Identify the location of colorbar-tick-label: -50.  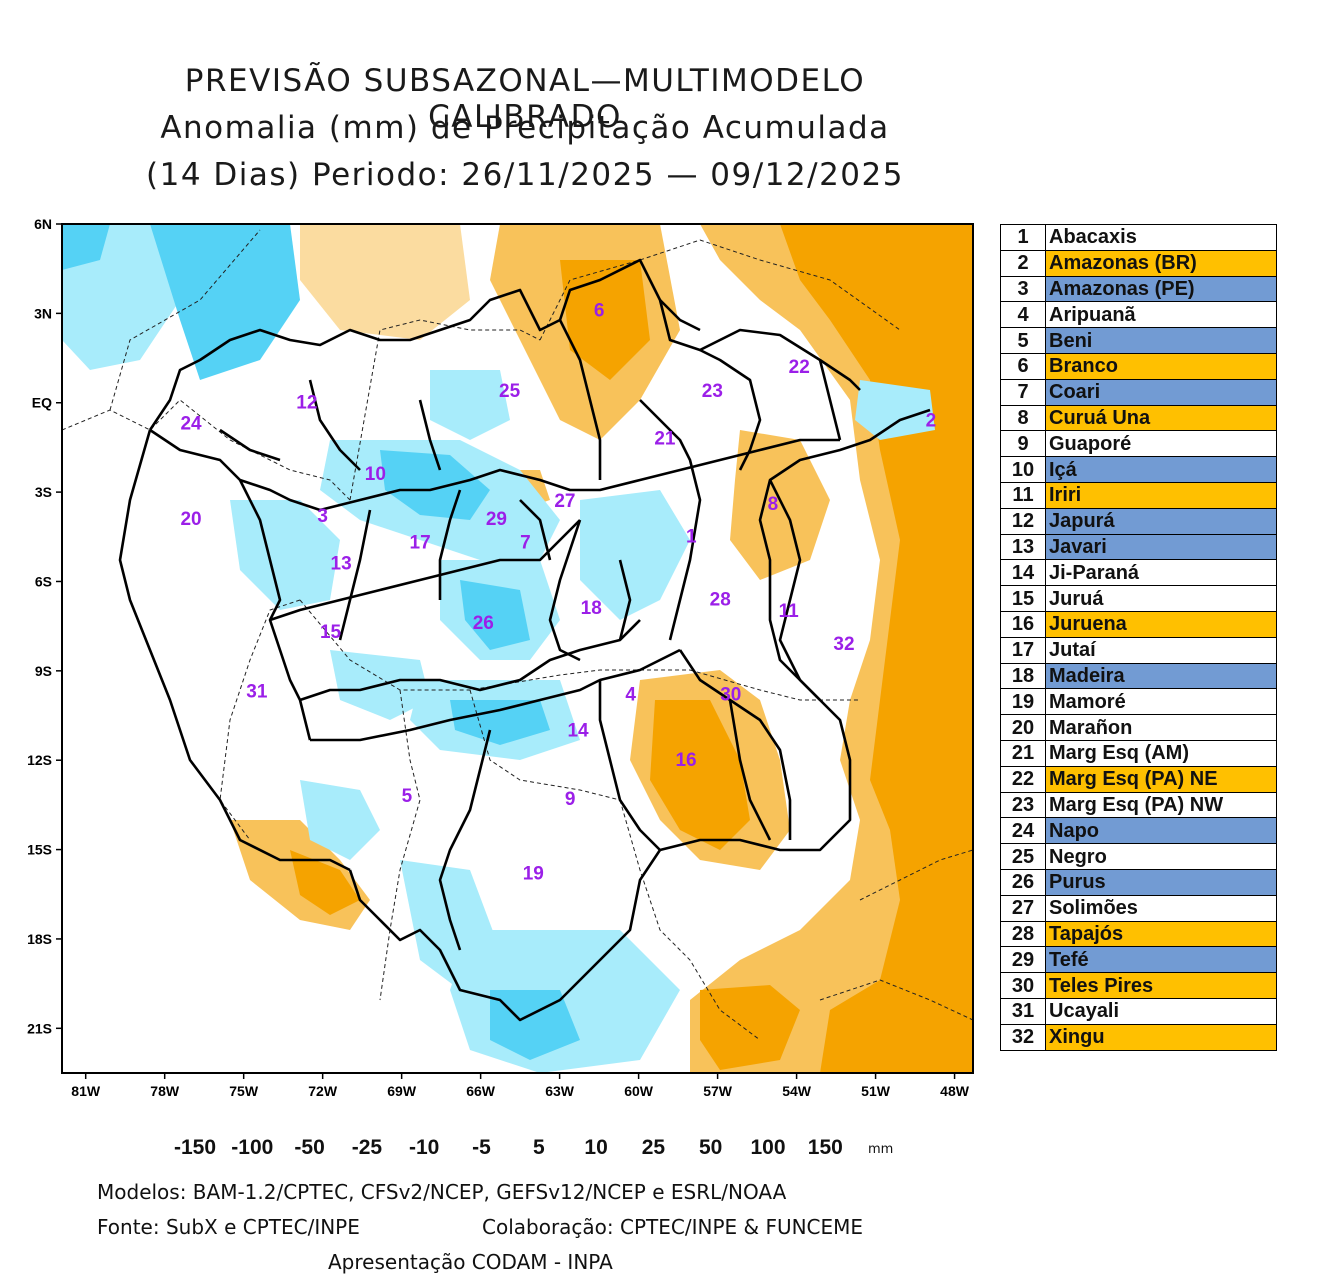
(309, 1147).